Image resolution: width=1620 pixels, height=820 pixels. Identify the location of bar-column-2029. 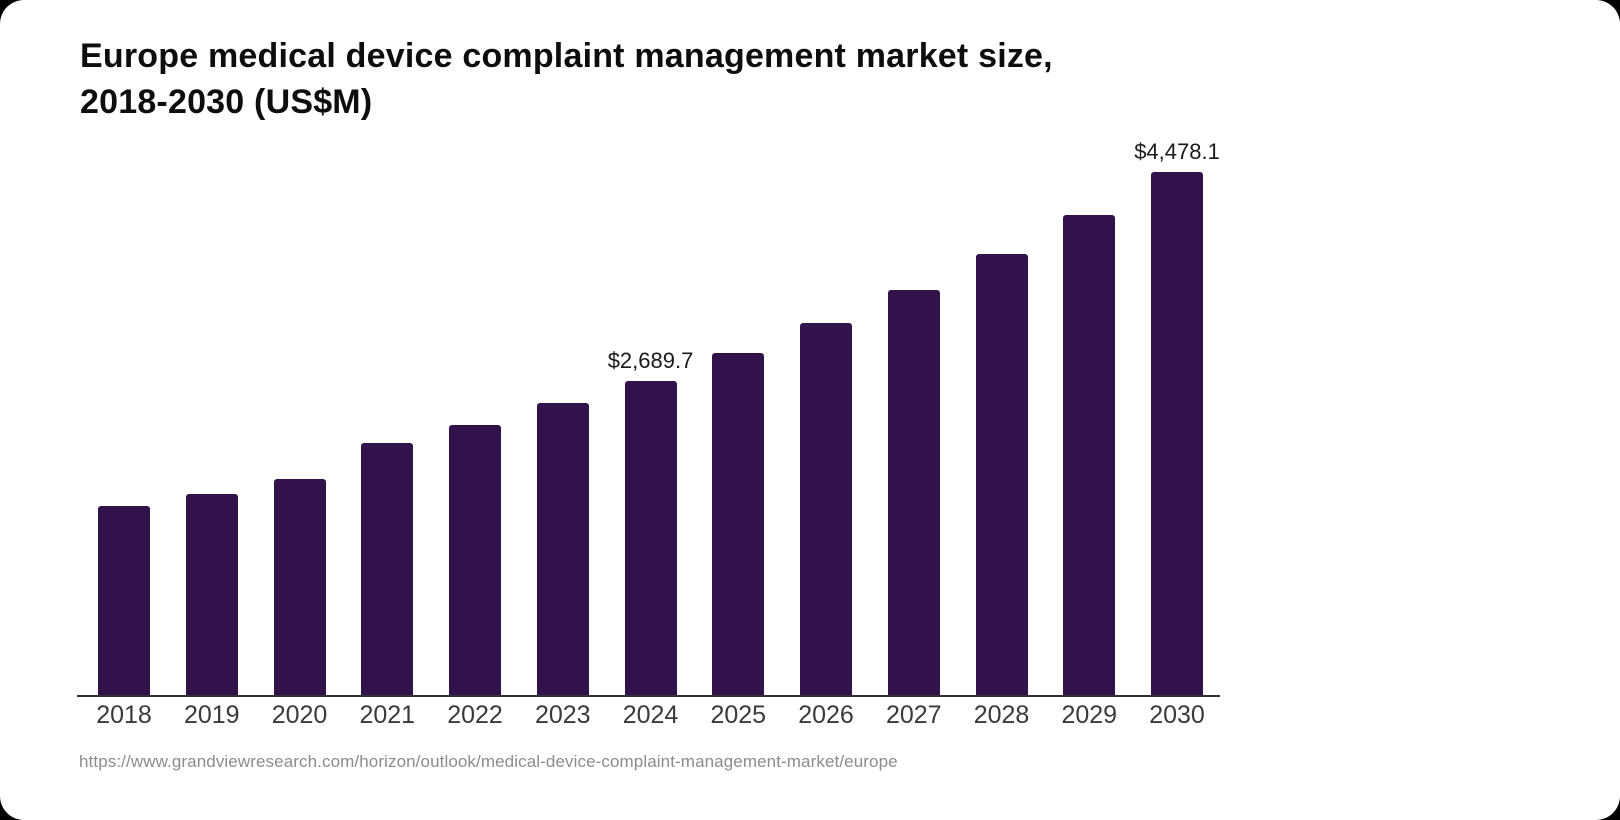
(1089, 454).